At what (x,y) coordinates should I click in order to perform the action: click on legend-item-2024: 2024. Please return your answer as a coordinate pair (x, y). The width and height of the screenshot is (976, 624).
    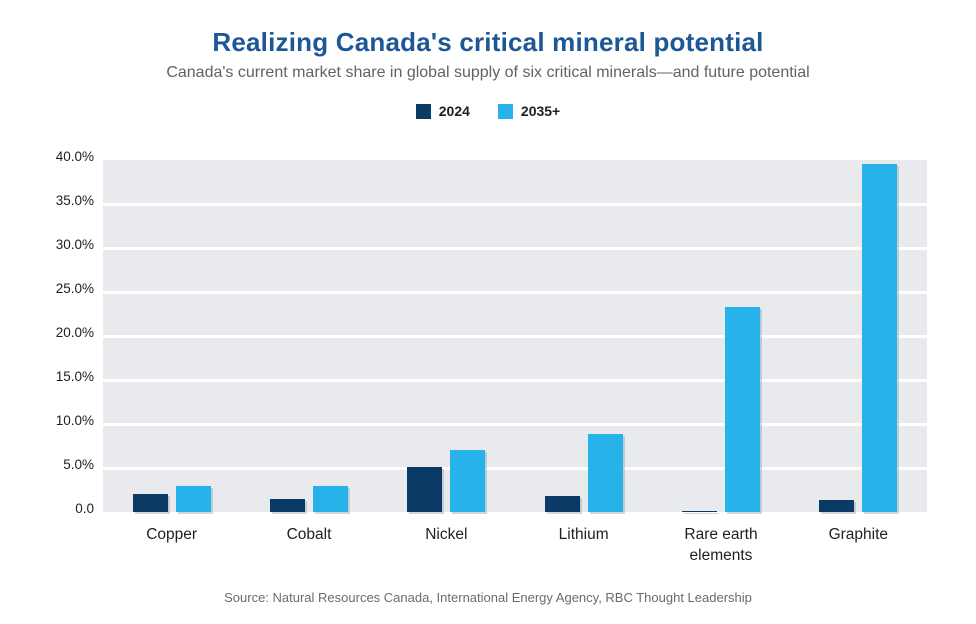
    Looking at the image, I should click on (442, 111).